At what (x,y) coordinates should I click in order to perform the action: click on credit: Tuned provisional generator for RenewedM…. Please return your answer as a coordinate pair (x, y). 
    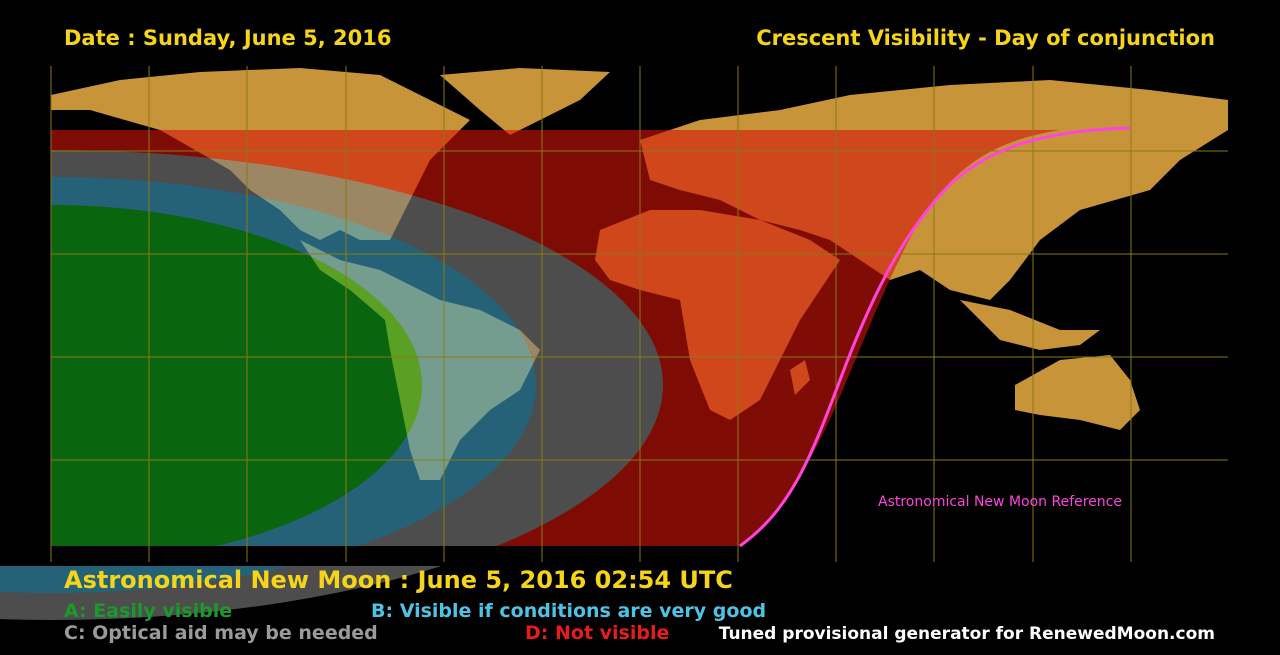
    Looking at the image, I should click on (967, 634).